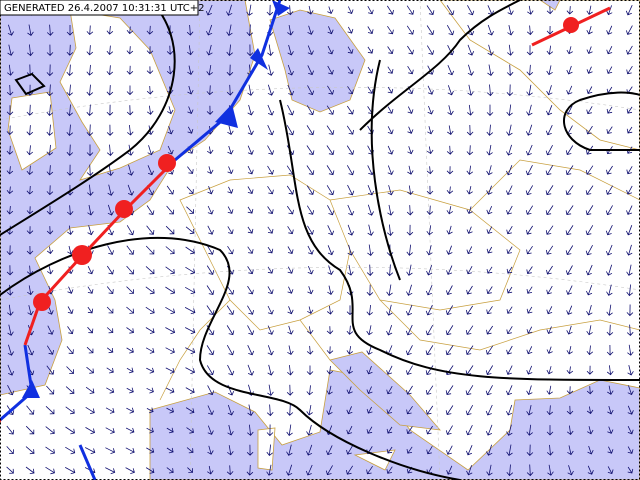 Image resolution: width=640 pixels, height=480 pixels. What do you see at coordinates (266, 449) in the screenshot?
I see `sardinia` at bounding box center [266, 449].